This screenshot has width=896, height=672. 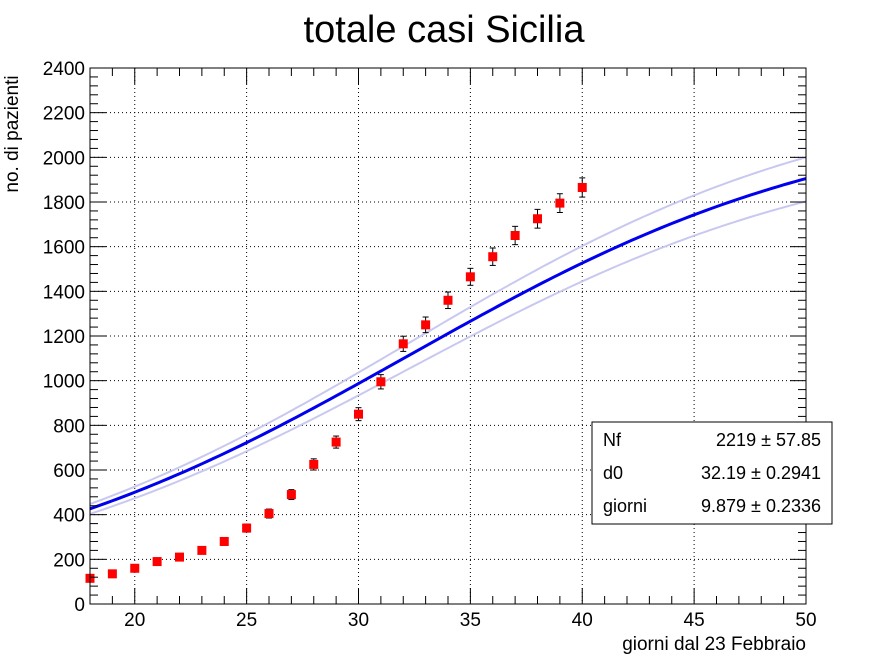 I want to click on x-tick-label: 30, so click(x=358, y=620).